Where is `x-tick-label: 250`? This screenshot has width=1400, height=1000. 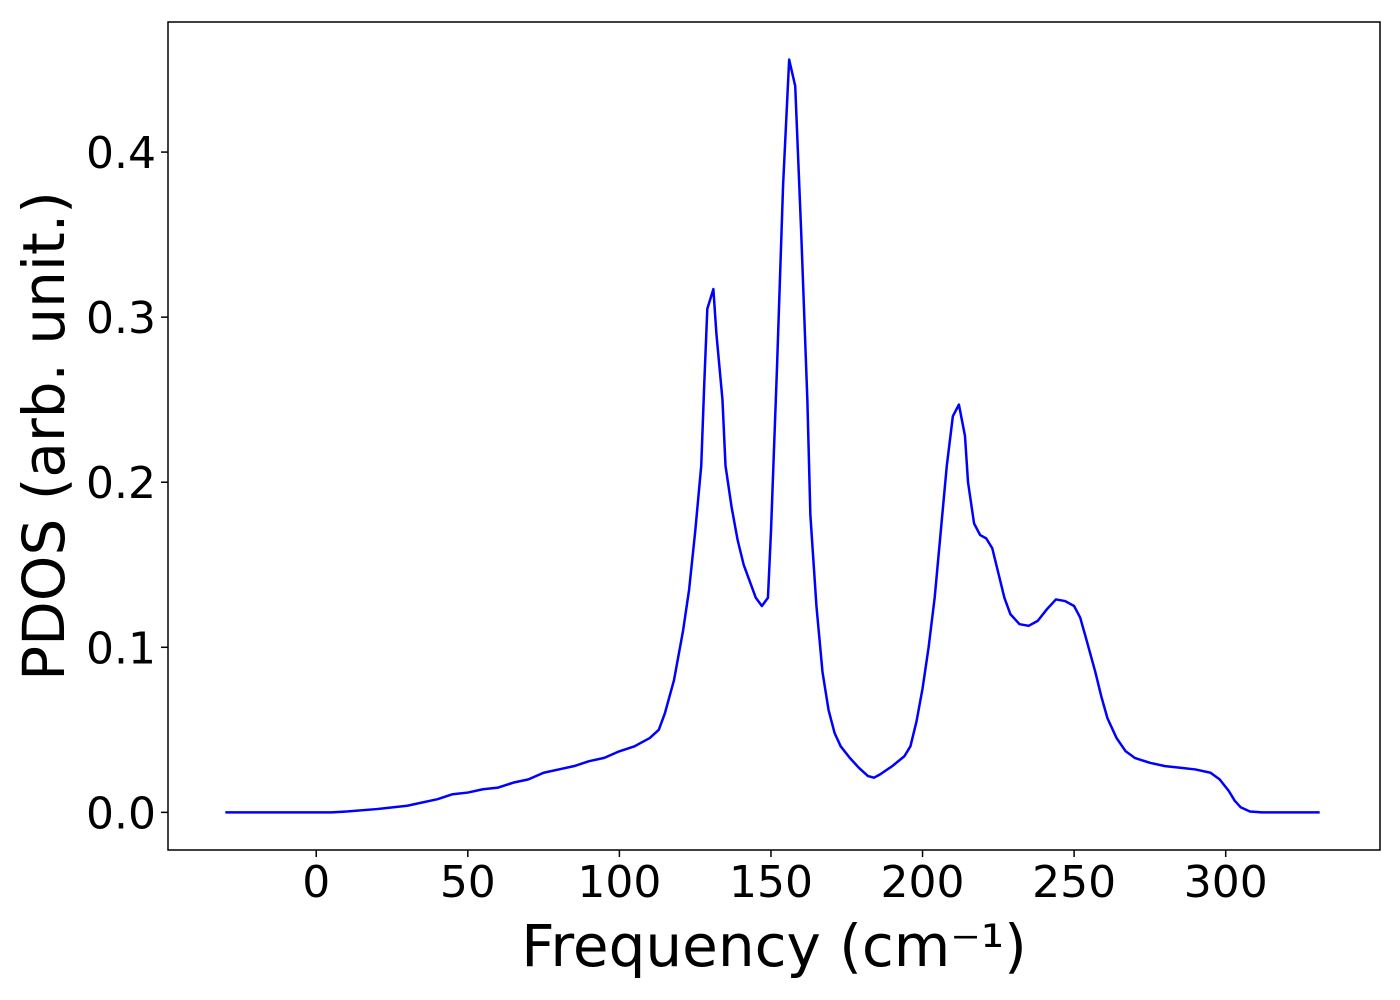
x-tick-label: 250 is located at coordinates (1074, 882).